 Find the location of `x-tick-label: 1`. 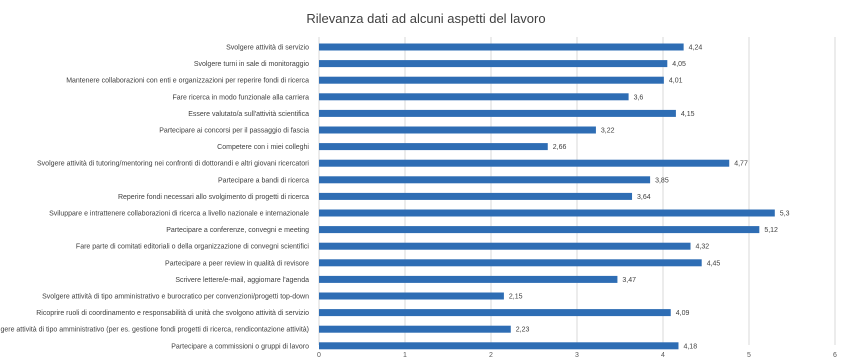

x-tick-label: 1 is located at coordinates (405, 355).